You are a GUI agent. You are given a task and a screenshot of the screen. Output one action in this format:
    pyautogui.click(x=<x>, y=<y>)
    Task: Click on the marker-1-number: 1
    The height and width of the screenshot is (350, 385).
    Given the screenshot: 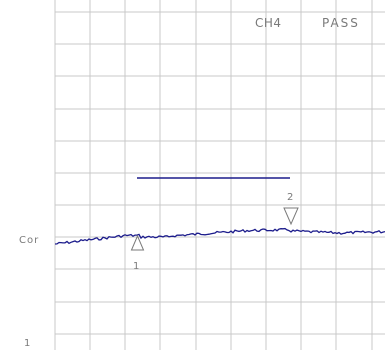 What is the action you would take?
    pyautogui.click(x=136, y=266)
    